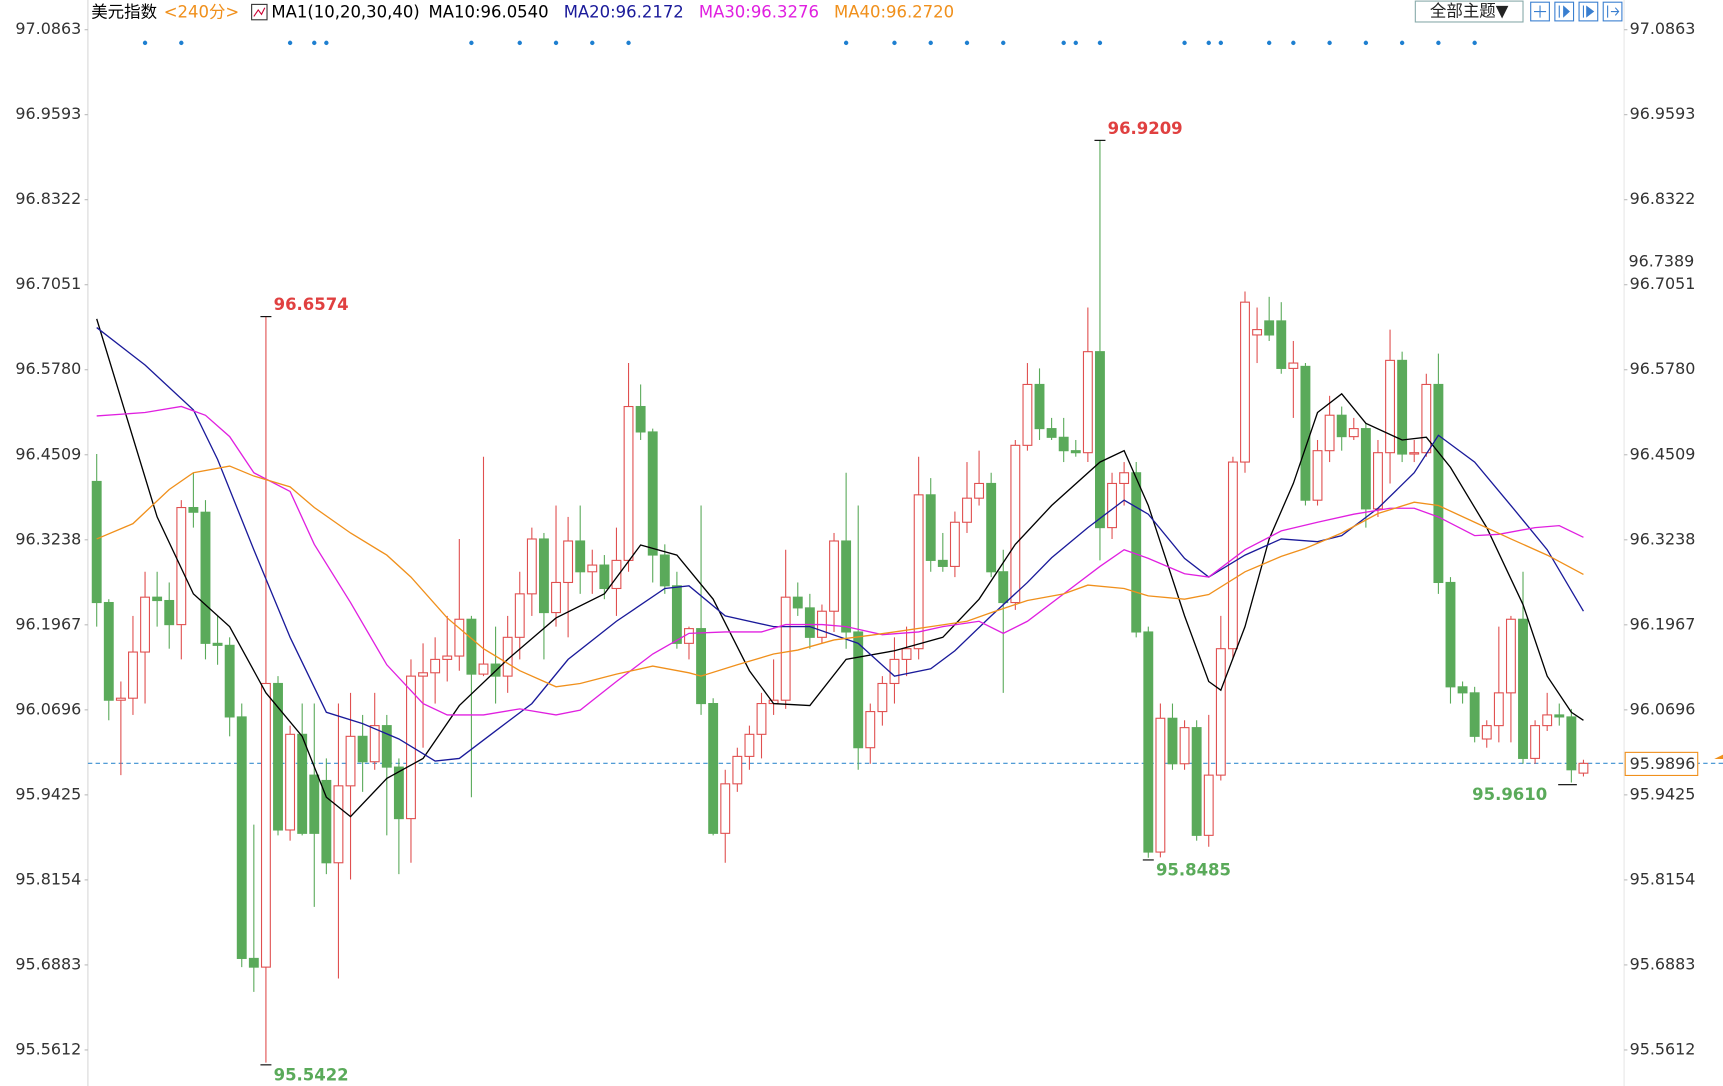 The width and height of the screenshot is (1723, 1086). What do you see at coordinates (48, 368) in the screenshot?
I see `y-tick-label: 96.5780` at bounding box center [48, 368].